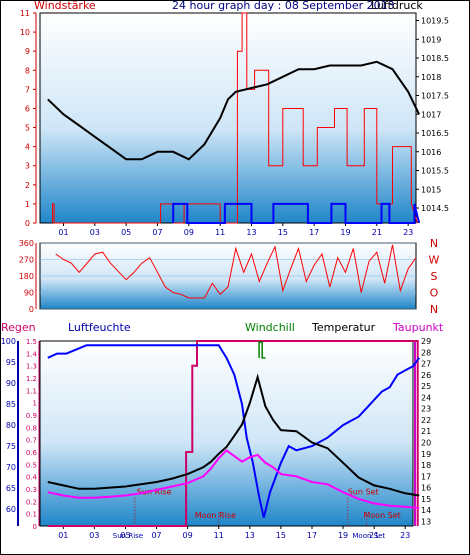 This screenshot has height=555, width=470. What do you see at coordinates (8, 341) in the screenshot?
I see `humidity-tick-label: 100` at bounding box center [8, 341].